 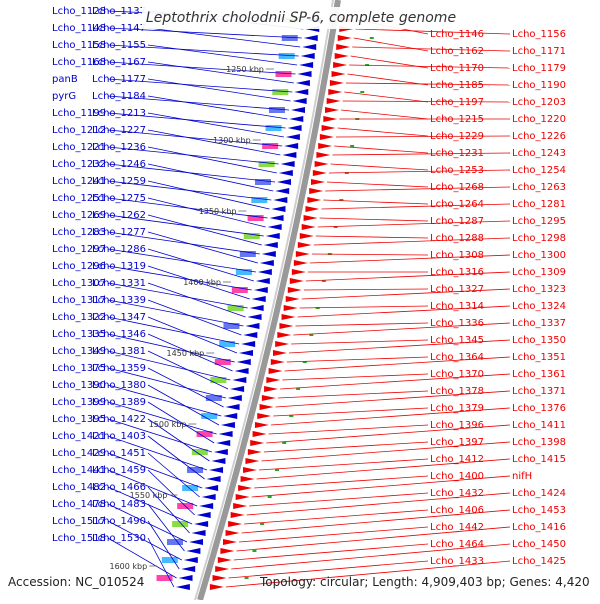 What do you see at coordinates (457, 561) in the screenshot?
I see `gene-label-forward: Lcho_1433` at bounding box center [457, 561].